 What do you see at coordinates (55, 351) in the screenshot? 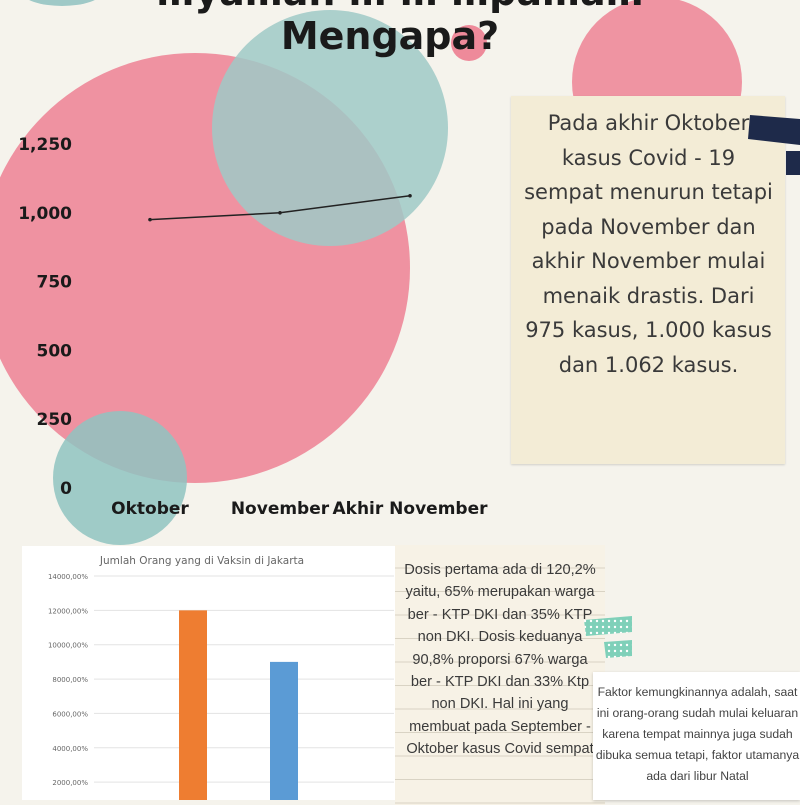
I see `y-tick-label: 500` at bounding box center [55, 351].